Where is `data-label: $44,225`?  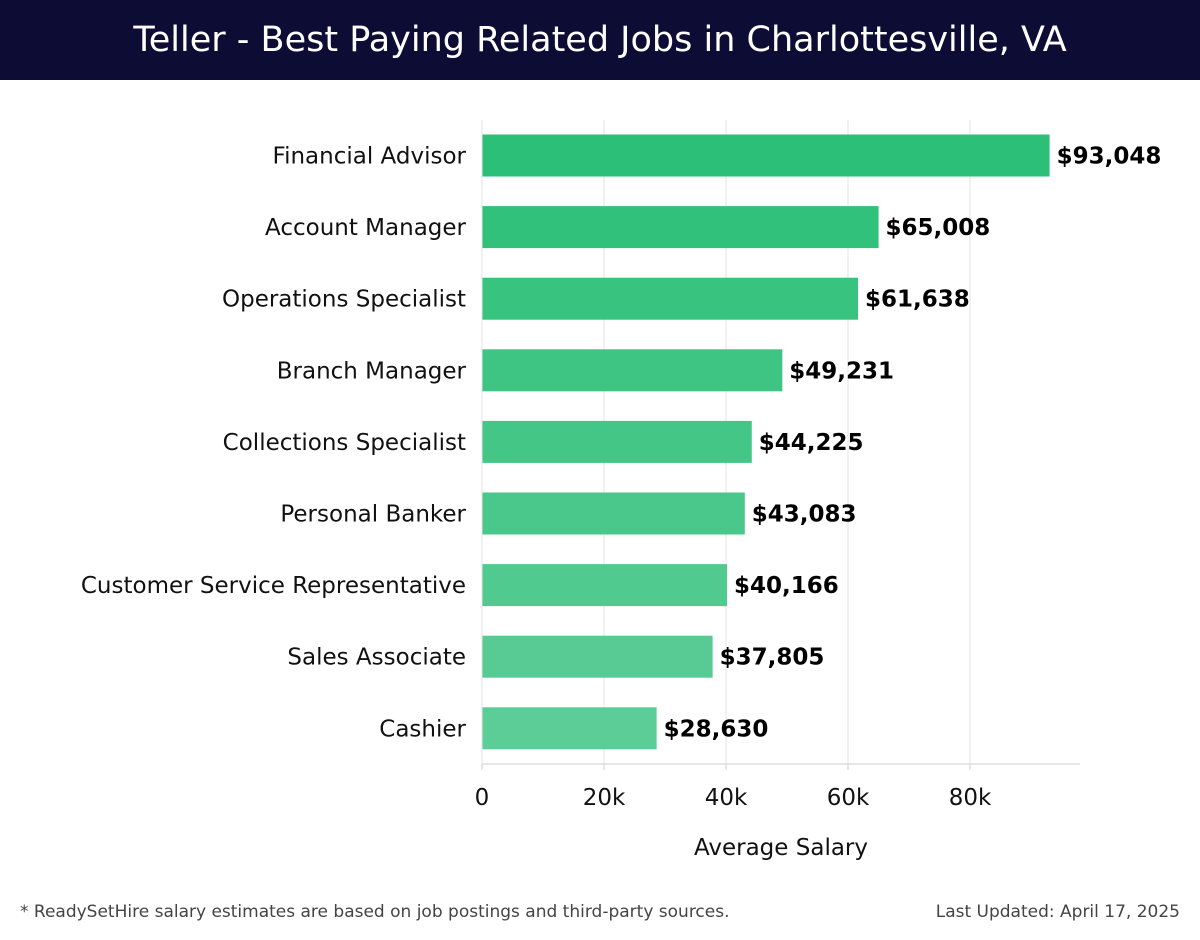
data-label: $44,225 is located at coordinates (811, 443).